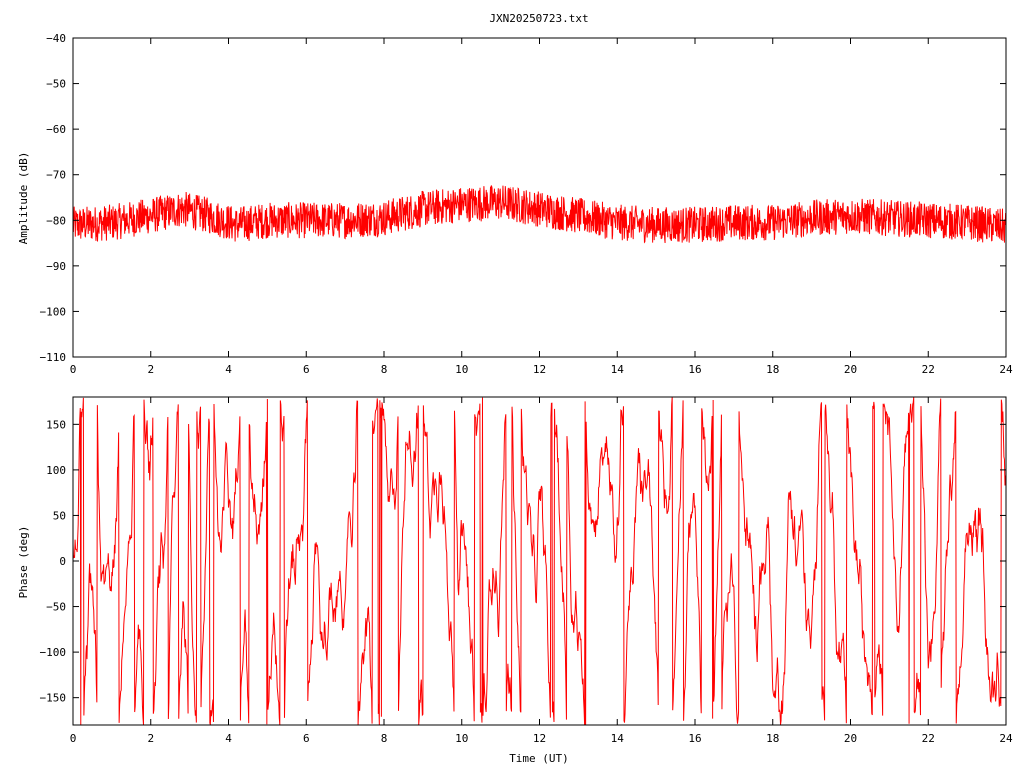 The width and height of the screenshot is (1024, 768). What do you see at coordinates (59, 515) in the screenshot?
I see `y-tick-label: 50` at bounding box center [59, 515].